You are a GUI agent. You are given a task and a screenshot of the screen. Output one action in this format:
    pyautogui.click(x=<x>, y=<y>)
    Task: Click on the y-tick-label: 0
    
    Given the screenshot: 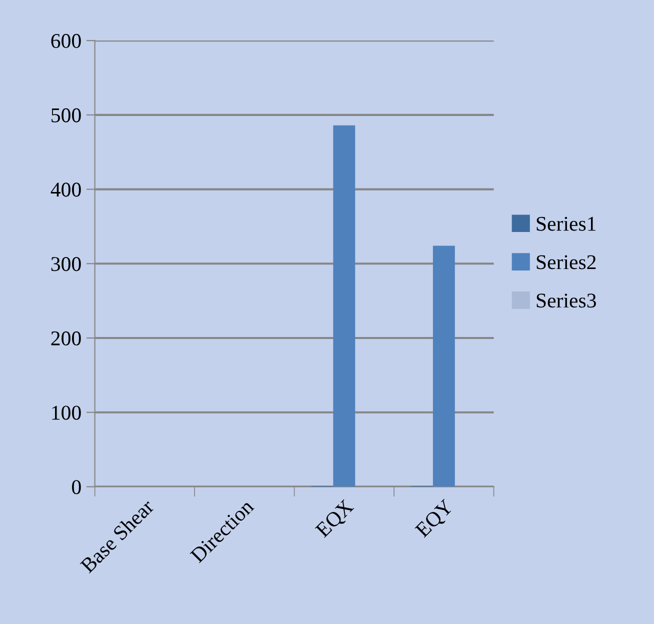 What is the action you would take?
    pyautogui.click(x=76, y=487)
    